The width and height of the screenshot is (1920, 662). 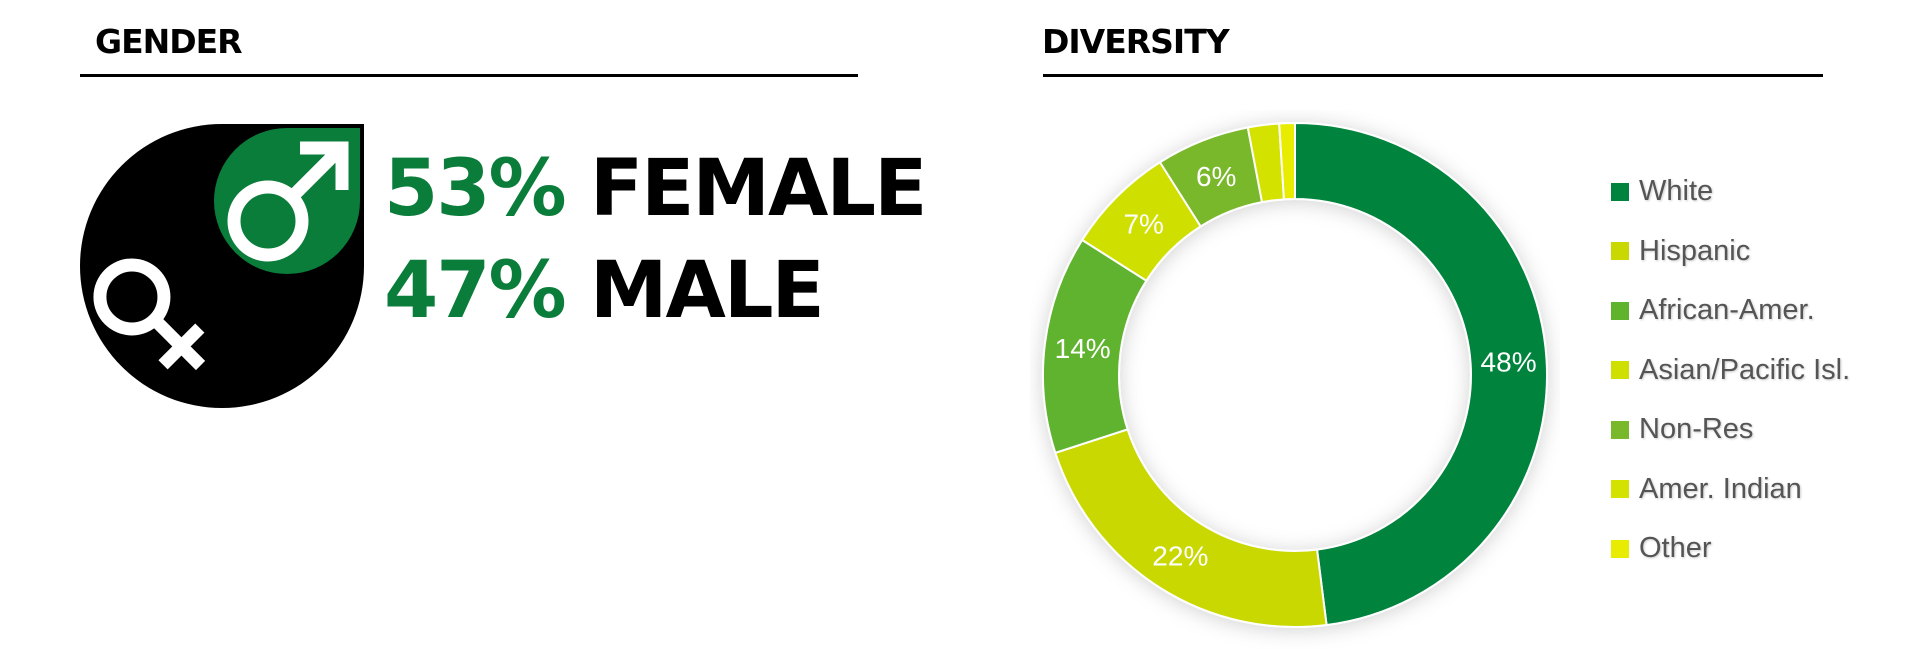 What do you see at coordinates (169, 41) in the screenshot?
I see `gender-title: GENDER` at bounding box center [169, 41].